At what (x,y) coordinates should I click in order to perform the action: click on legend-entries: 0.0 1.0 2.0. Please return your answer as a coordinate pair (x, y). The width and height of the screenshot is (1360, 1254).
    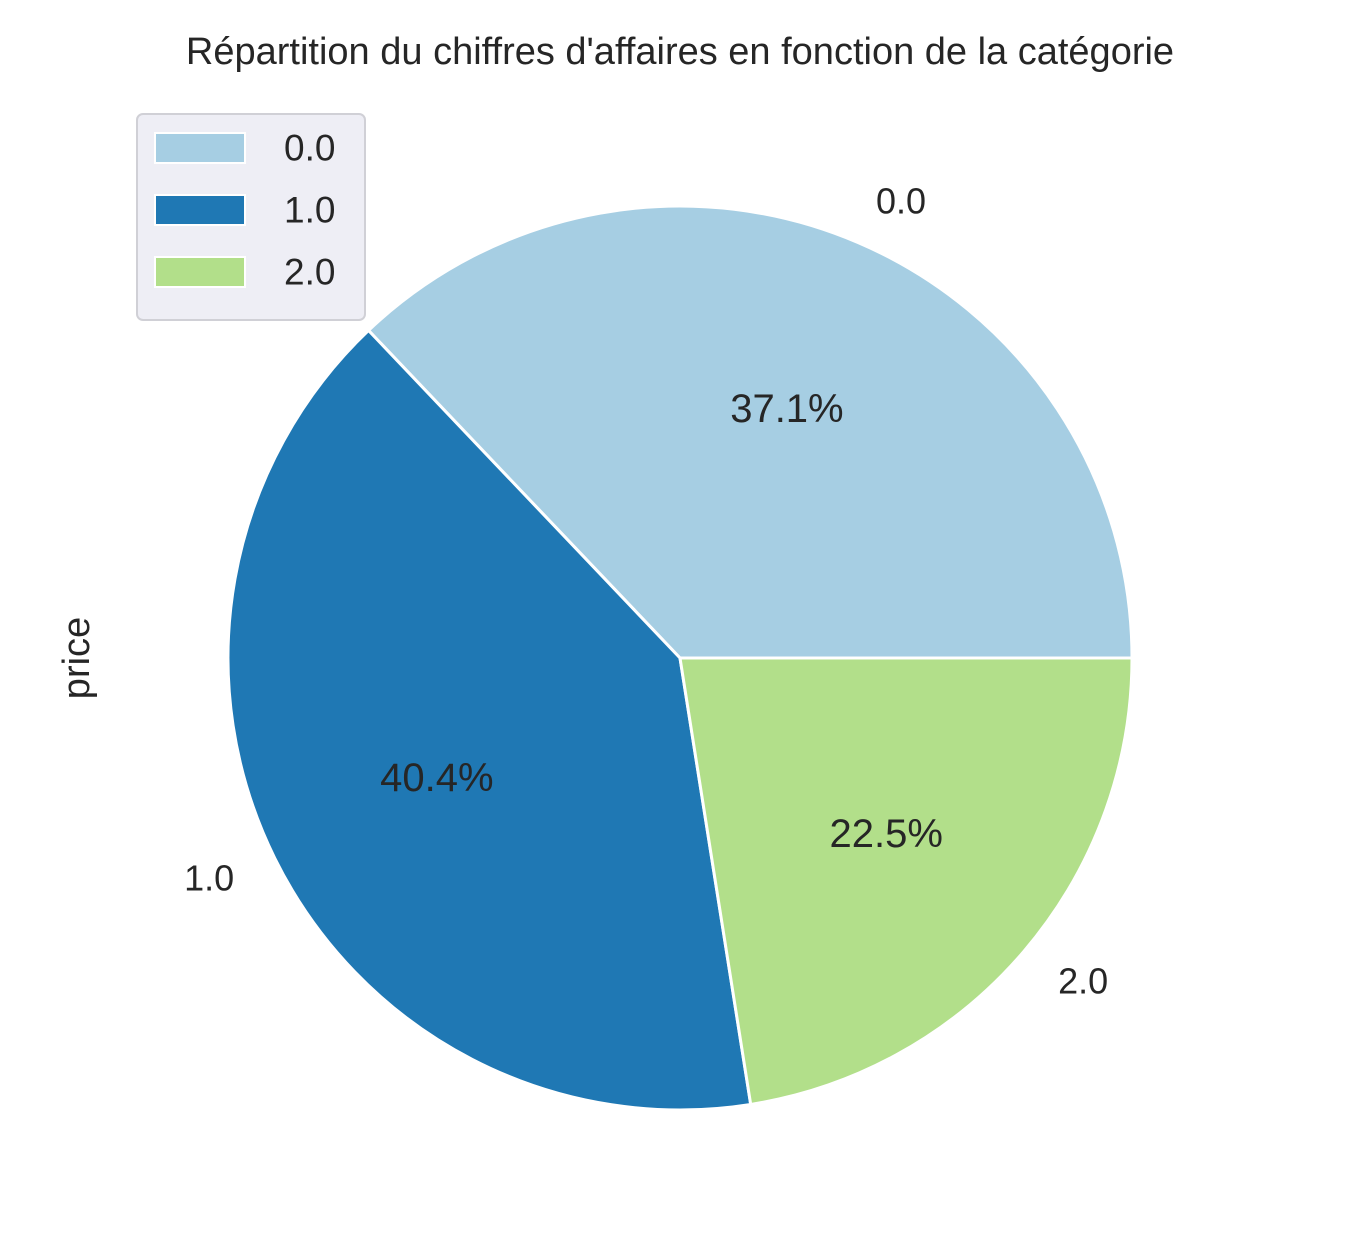
    Looking at the image, I should click on (244, 210).